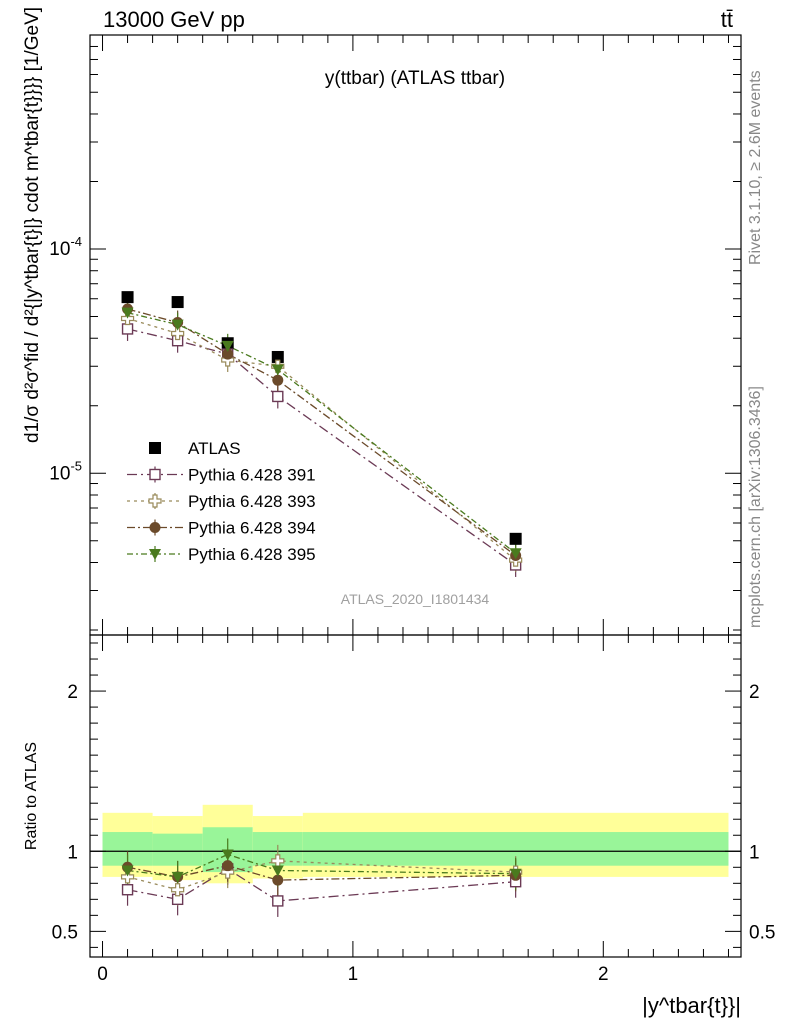 The image size is (786, 1024). What do you see at coordinates (691, 1005) in the screenshot?
I see `x-axis-label: |y^tbar{t}}|` at bounding box center [691, 1005].